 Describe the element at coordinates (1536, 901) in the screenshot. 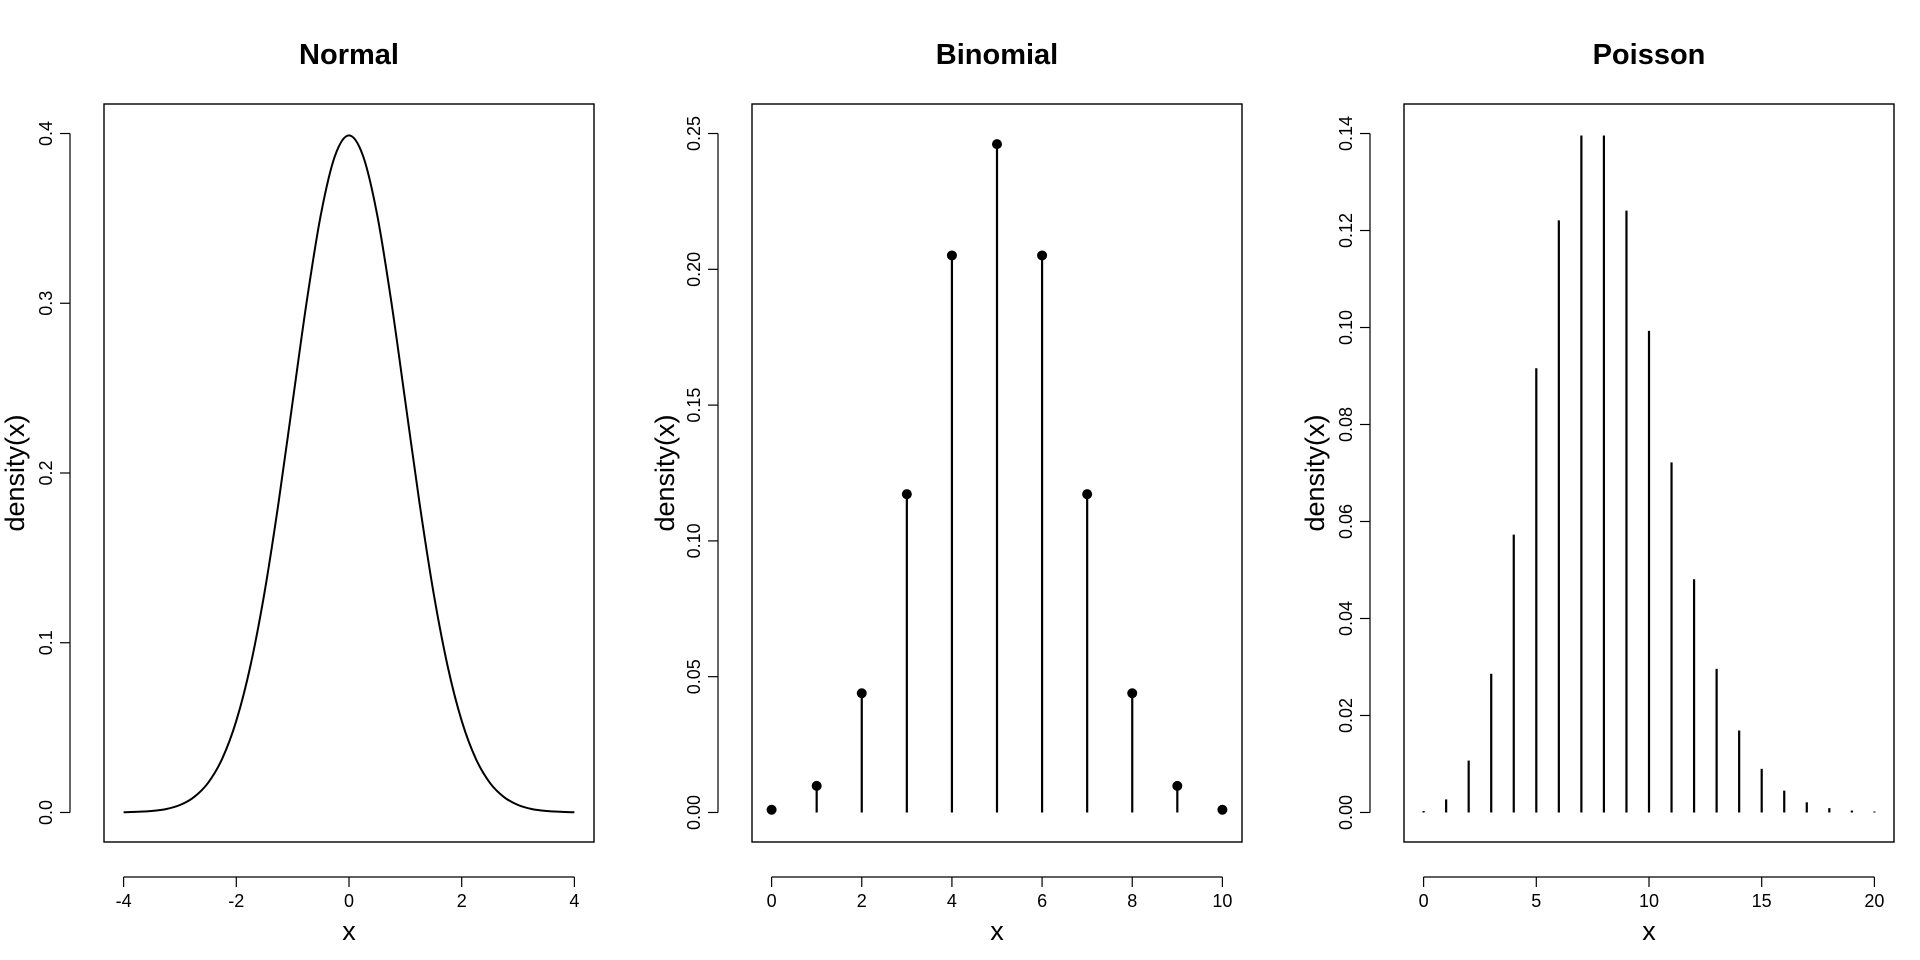

I see `x-tick-label: 5` at that location.